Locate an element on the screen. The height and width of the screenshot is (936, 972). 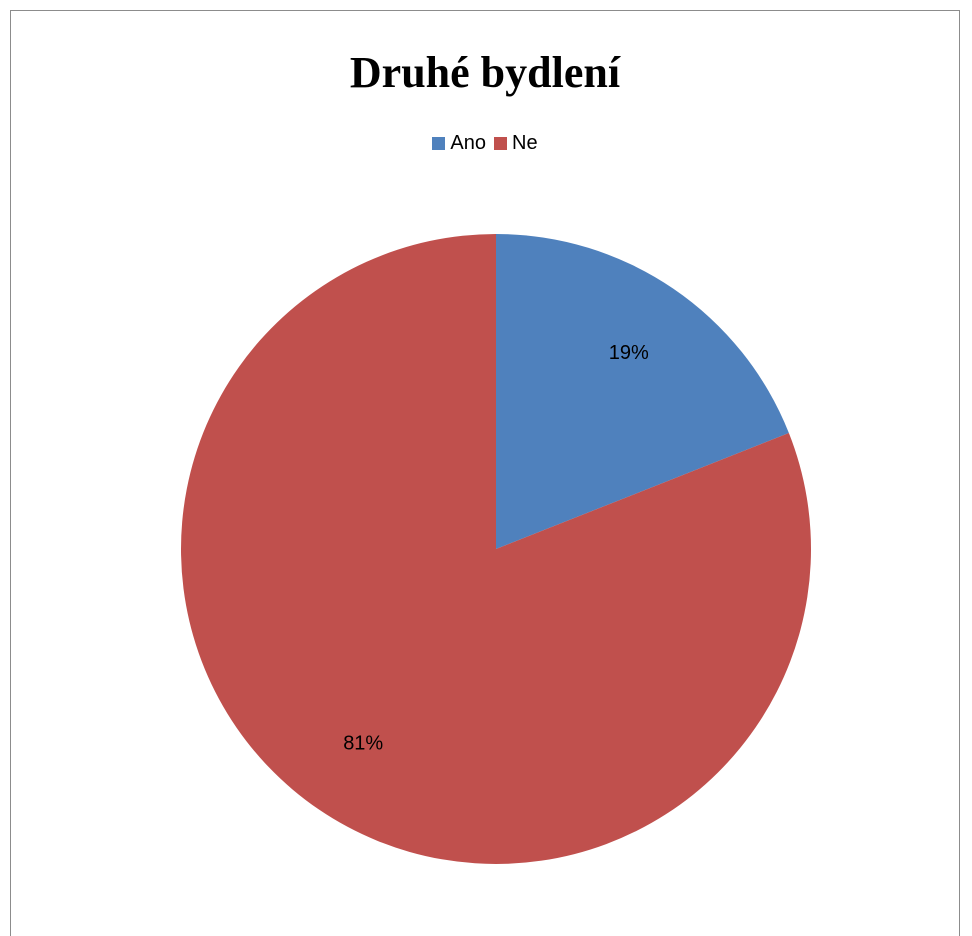
legend-item-ne: Ne is located at coordinates (516, 143).